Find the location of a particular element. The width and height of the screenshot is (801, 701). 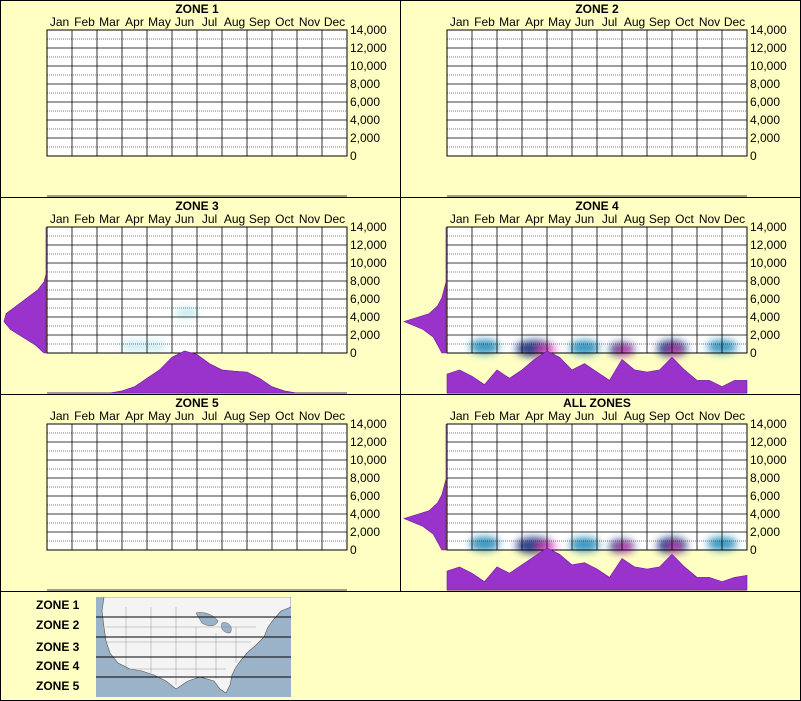

zone-map is located at coordinates (193, 647).